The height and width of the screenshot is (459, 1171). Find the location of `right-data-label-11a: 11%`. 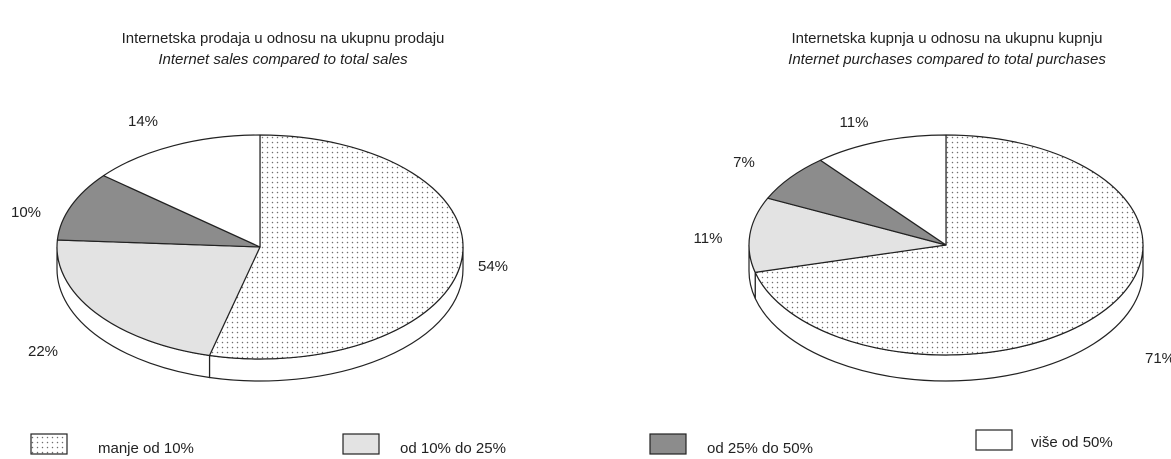

right-data-label-11a: 11% is located at coordinates (708, 238).